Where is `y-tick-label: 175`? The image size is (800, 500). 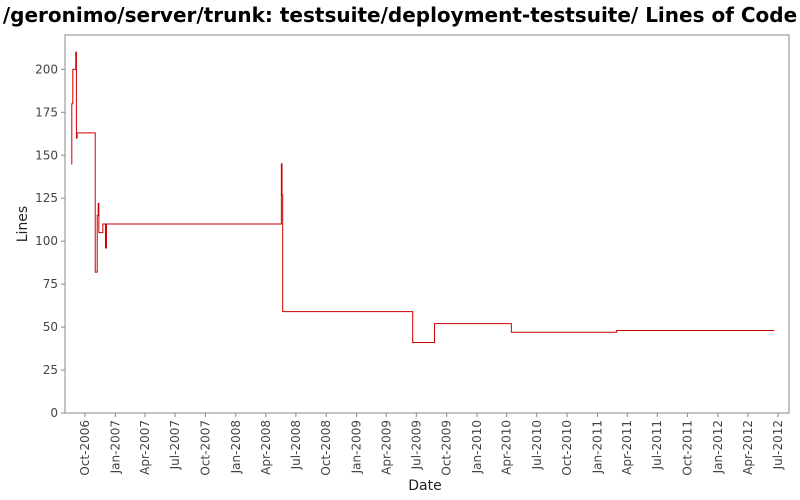 y-tick-label: 175 is located at coordinates (46, 112).